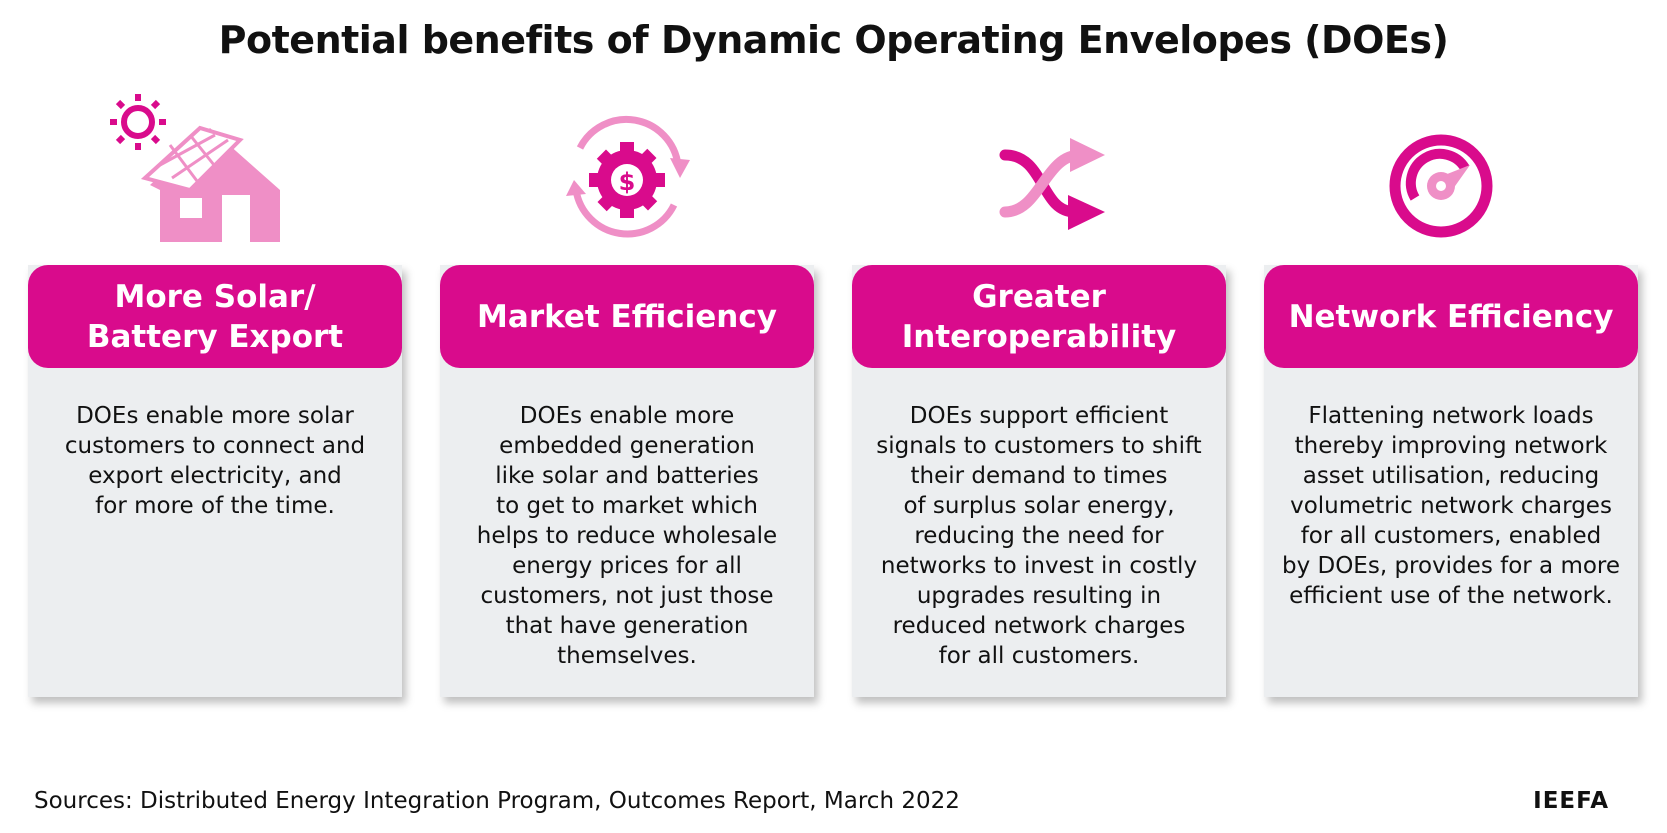 This screenshot has width=1667, height=833. Describe the element at coordinates (627, 596) in the screenshot. I see `body-line: customers, not just those` at that location.